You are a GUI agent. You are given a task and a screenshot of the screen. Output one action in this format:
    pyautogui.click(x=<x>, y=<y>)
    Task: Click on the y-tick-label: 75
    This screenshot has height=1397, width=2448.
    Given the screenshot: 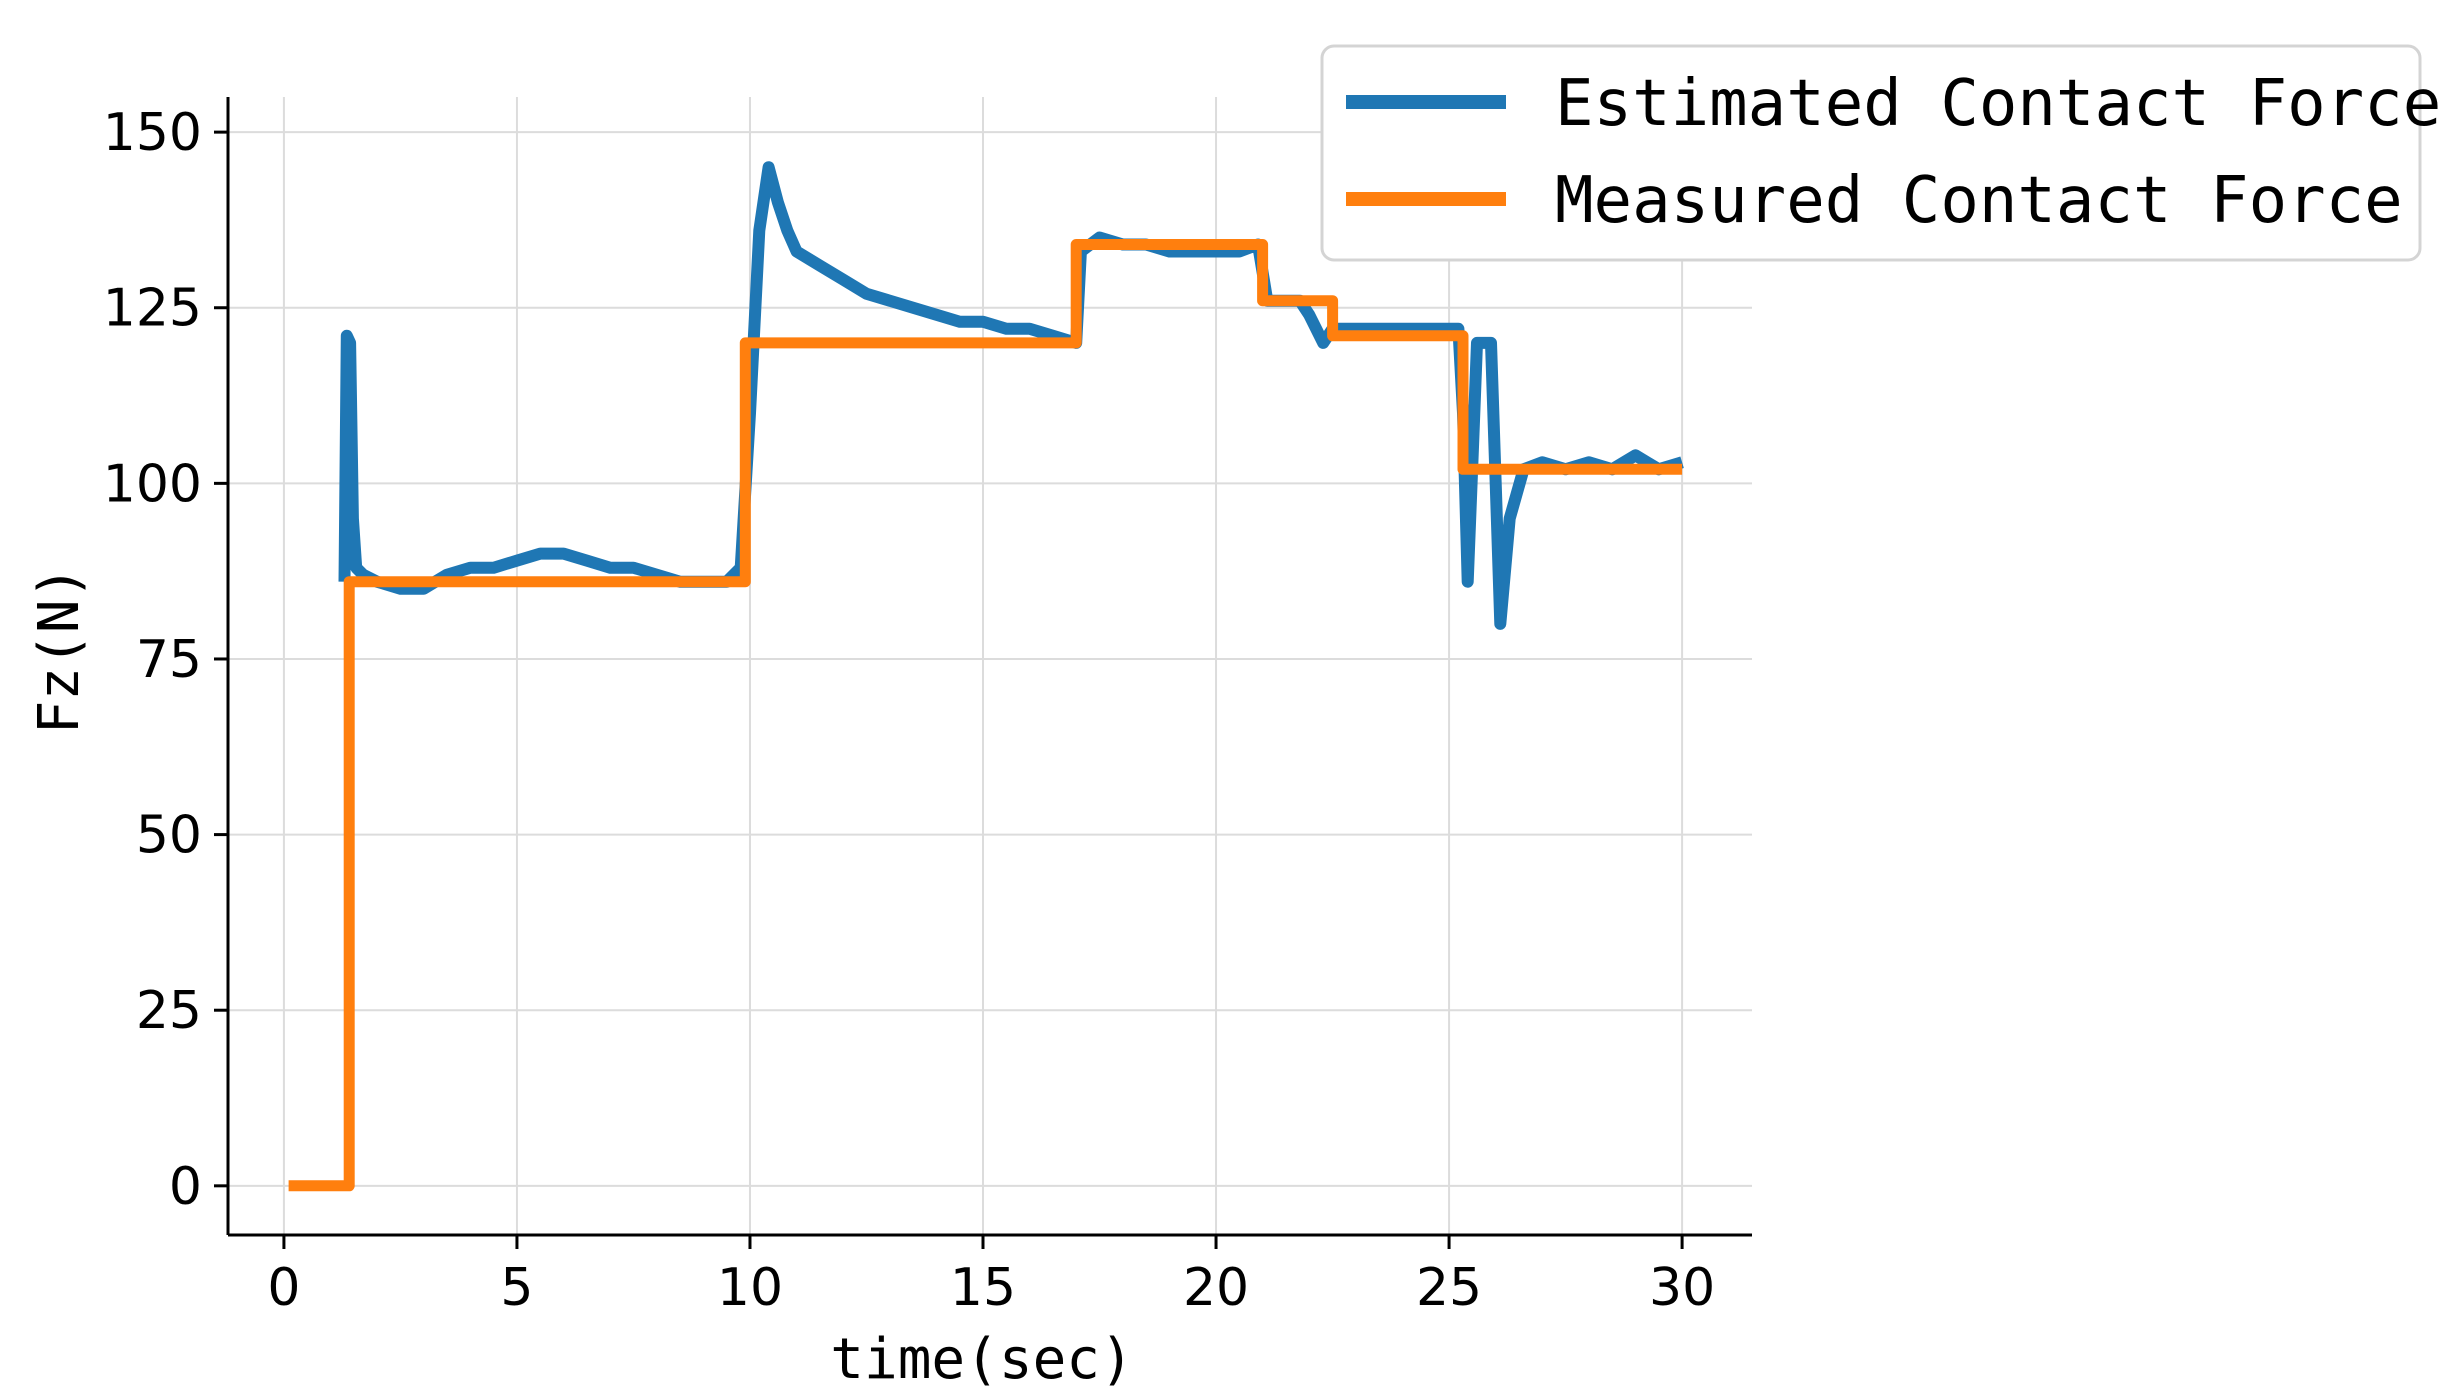 What is the action you would take?
    pyautogui.click(x=169, y=660)
    